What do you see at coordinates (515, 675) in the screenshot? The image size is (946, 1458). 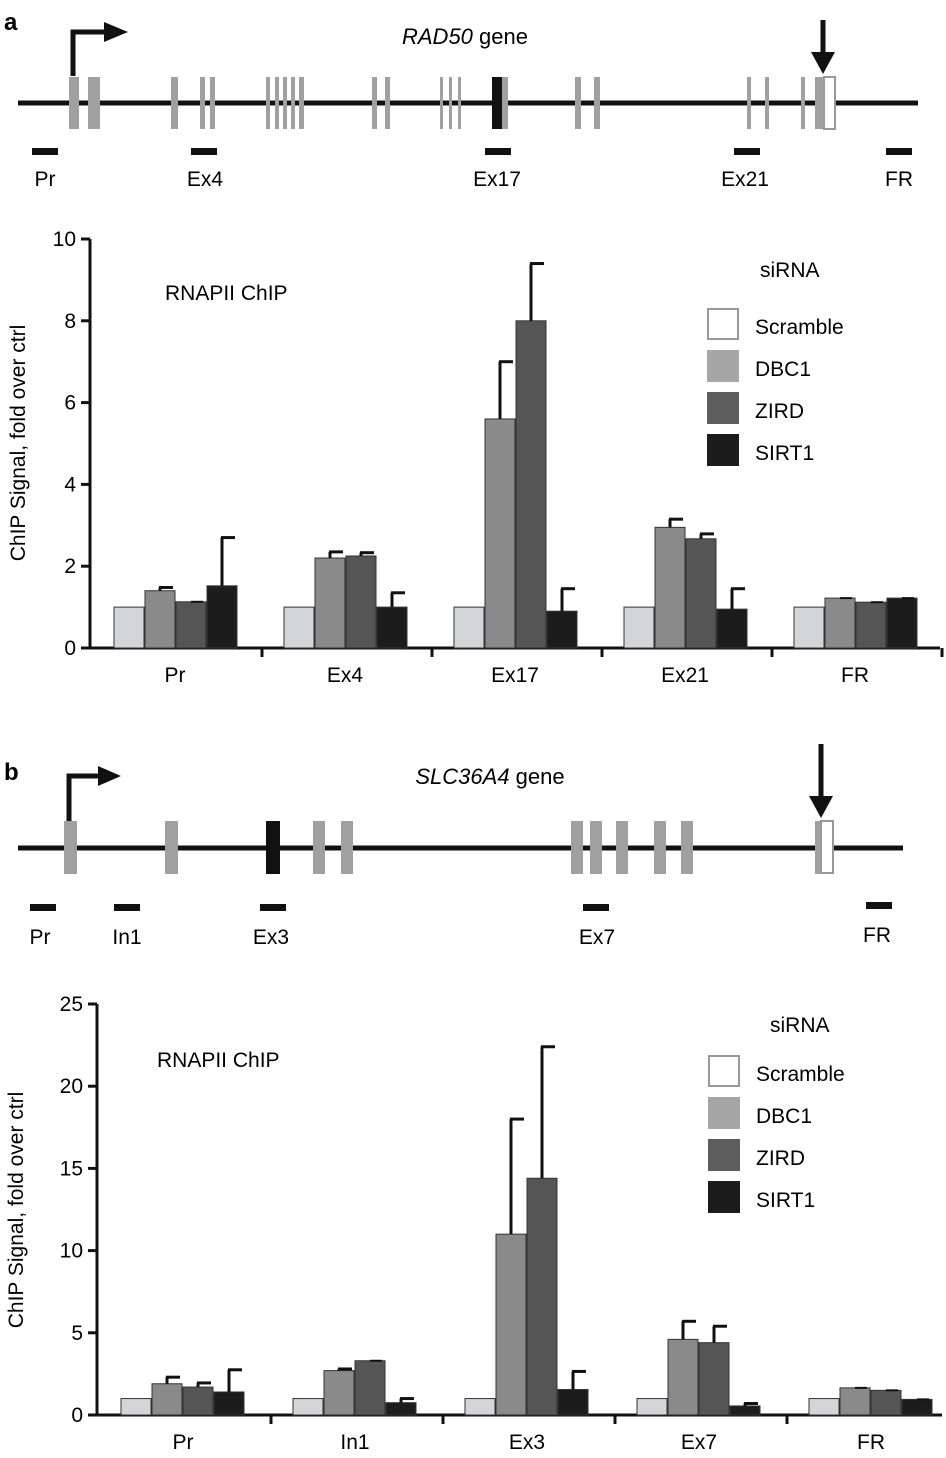 I see `x-category-label: Ex17` at bounding box center [515, 675].